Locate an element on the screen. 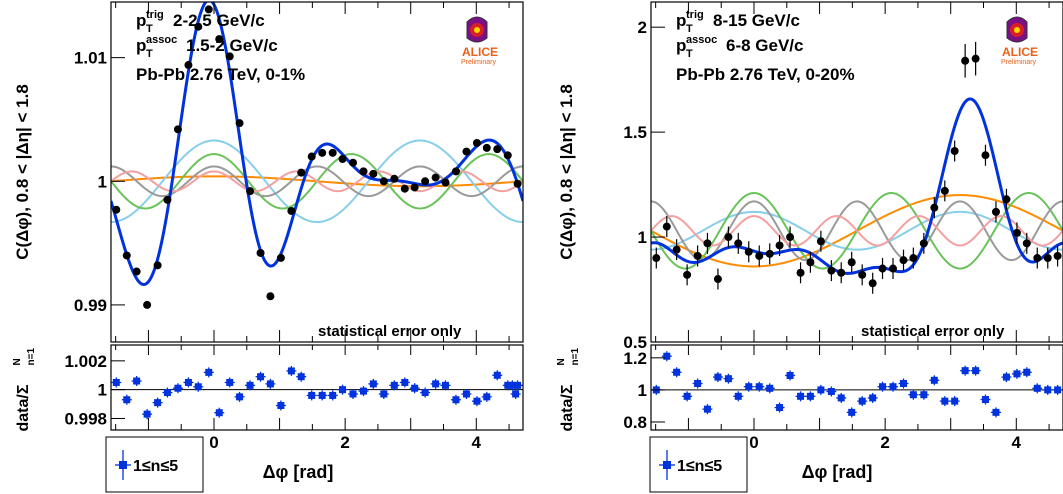  harmonic-v2-line is located at coordinates (317, 181).